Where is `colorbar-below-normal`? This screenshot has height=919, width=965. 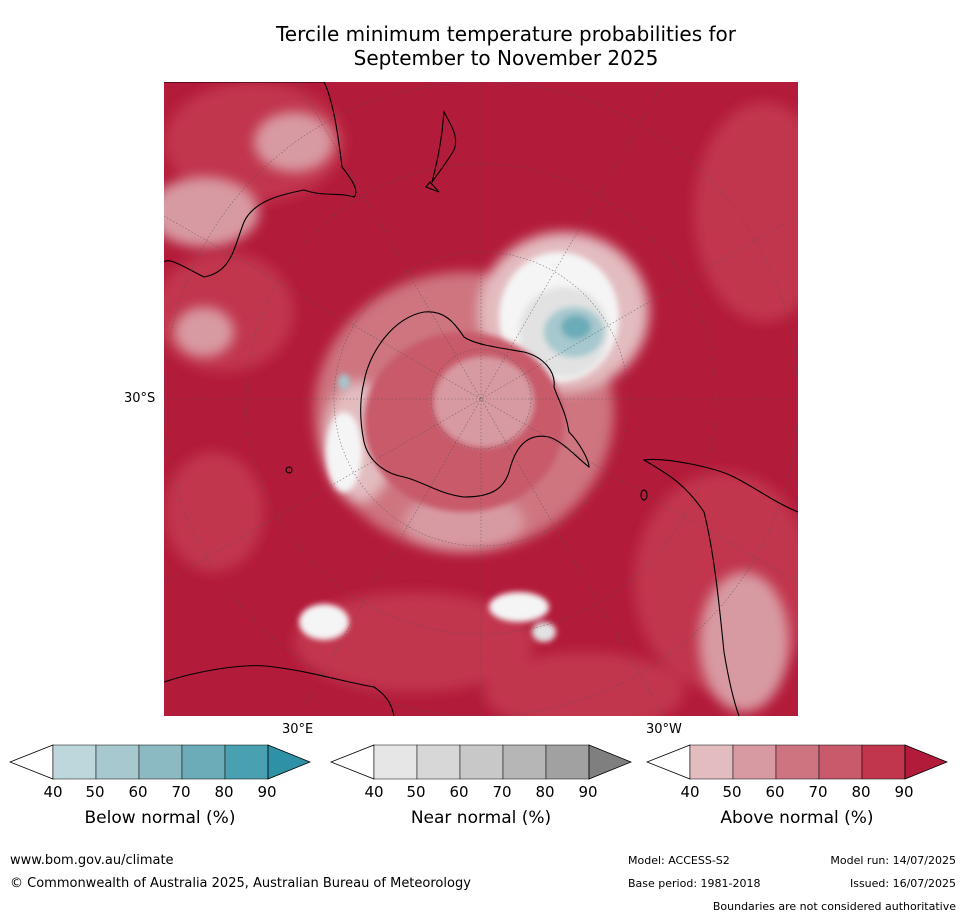
colorbar-below-normal is located at coordinates (160, 762).